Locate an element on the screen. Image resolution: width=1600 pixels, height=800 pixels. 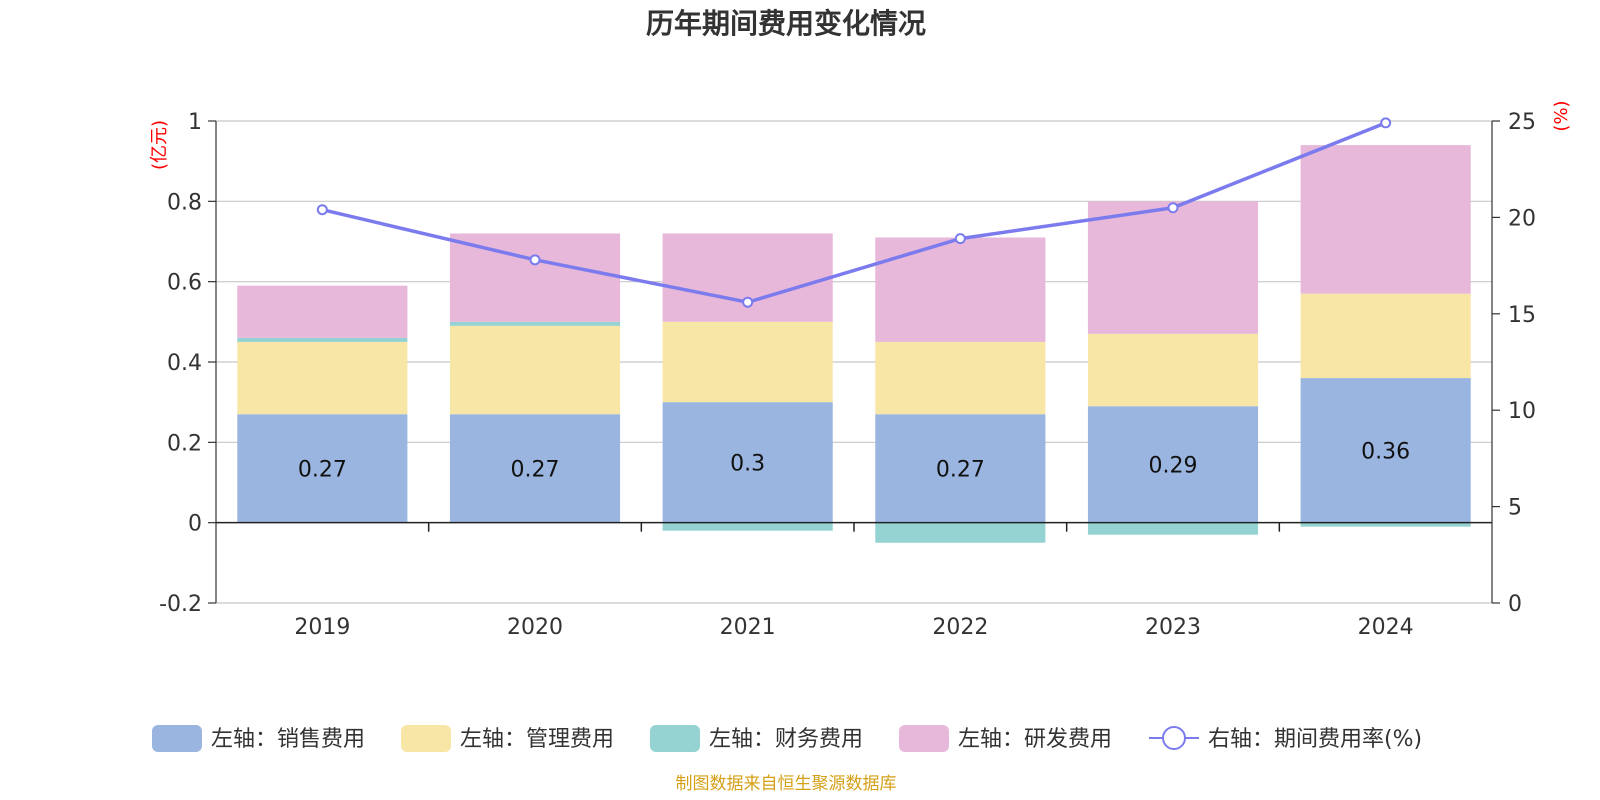
left-tick-label: 1 is located at coordinates (195, 122).